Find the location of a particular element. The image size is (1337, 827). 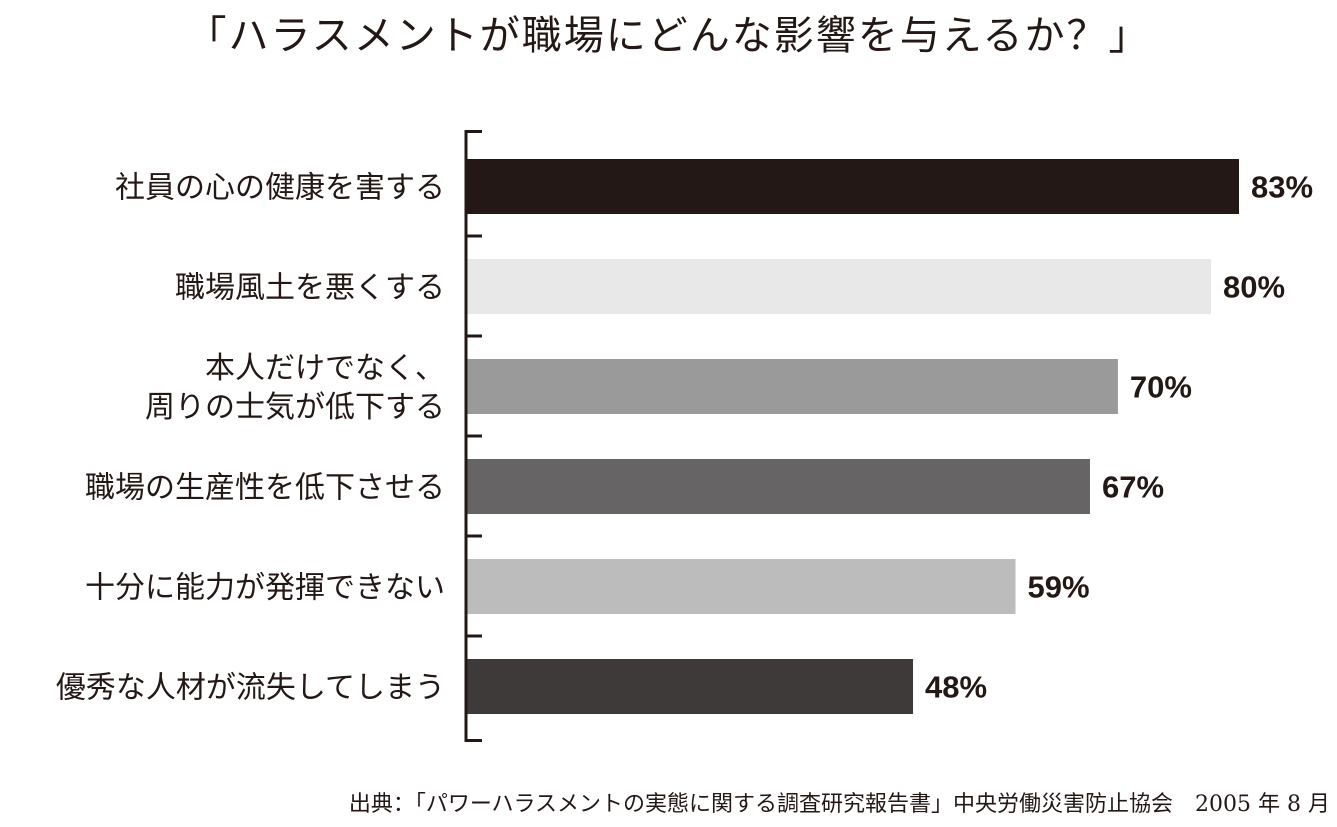

data-label: 80% is located at coordinates (1254, 287).